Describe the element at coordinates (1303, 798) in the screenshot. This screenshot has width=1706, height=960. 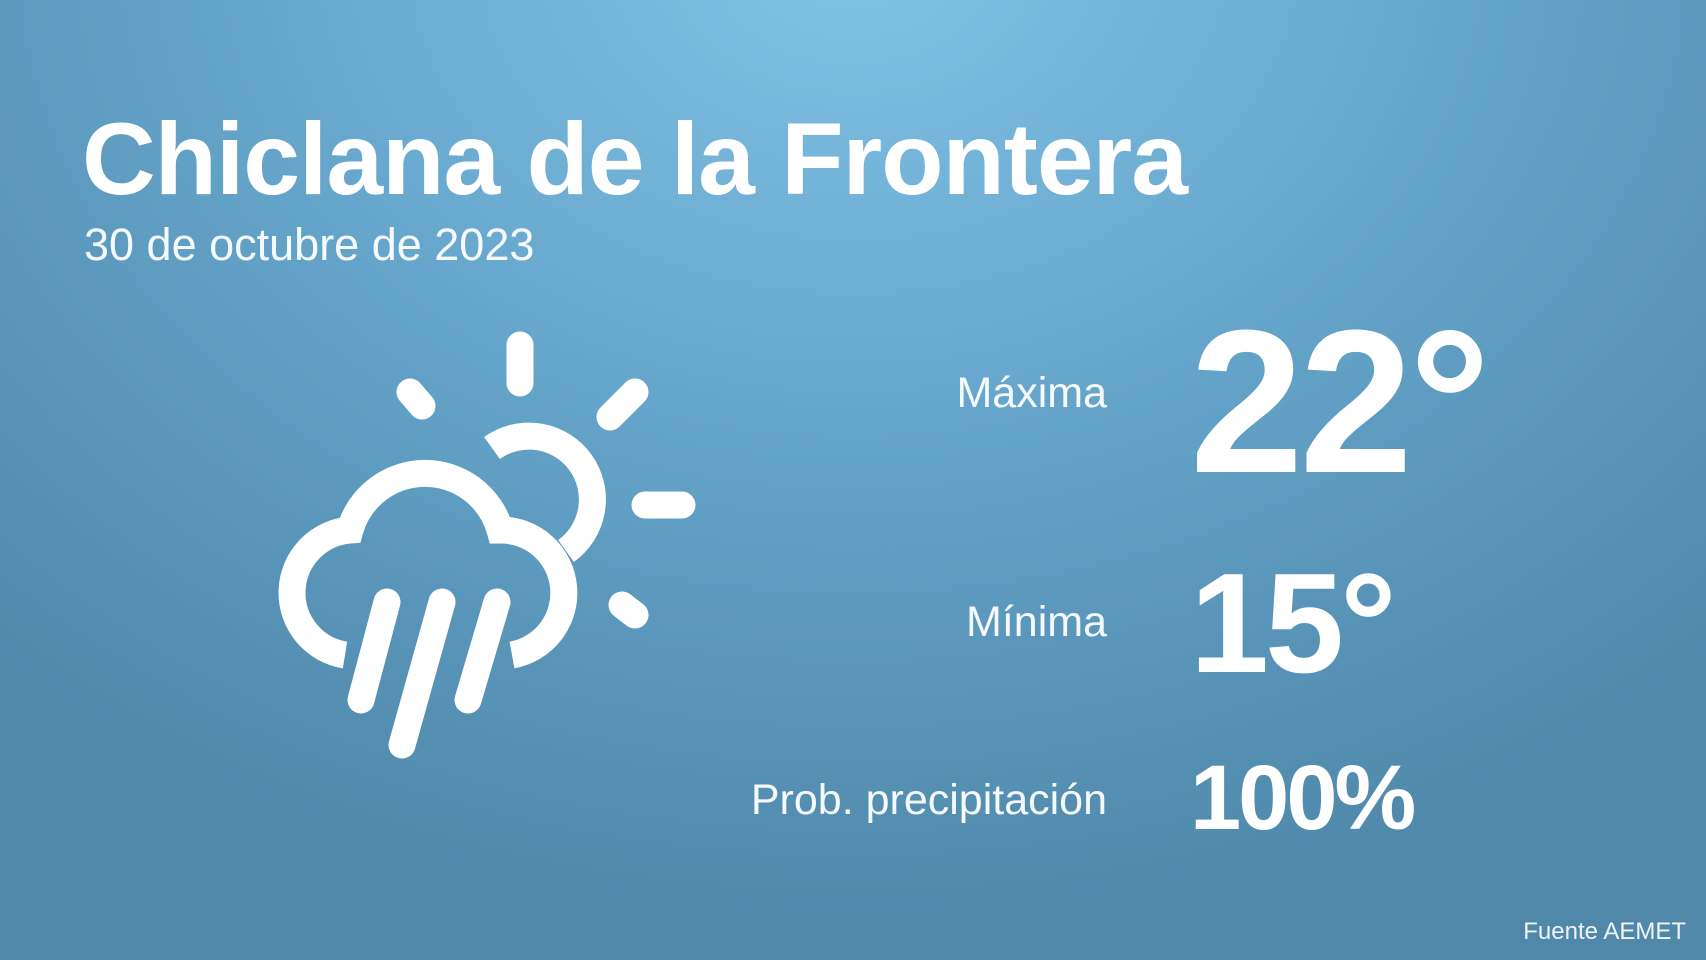
I see `precipitation-value: 100%` at that location.